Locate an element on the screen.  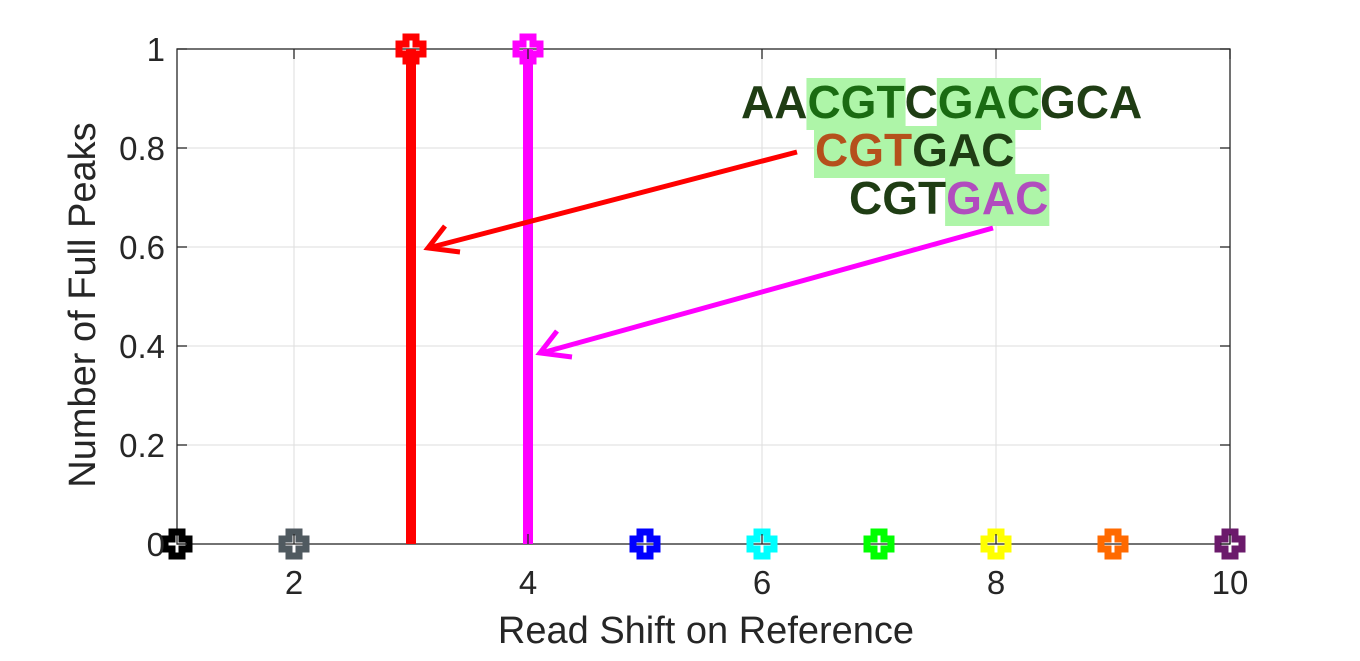
read1-seg-2: GAC is located at coordinates (963, 150).